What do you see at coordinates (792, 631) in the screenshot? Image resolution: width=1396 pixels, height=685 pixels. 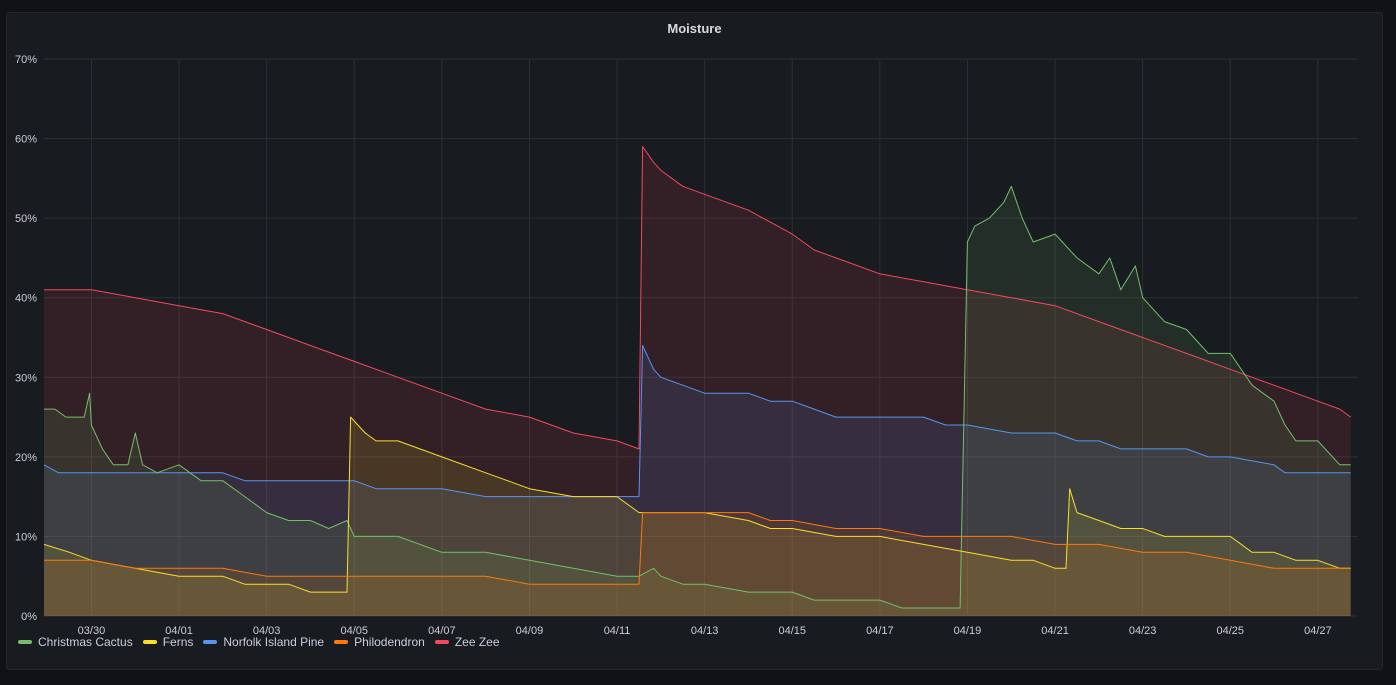 I see `x-tick-label: 04/15` at bounding box center [792, 631].